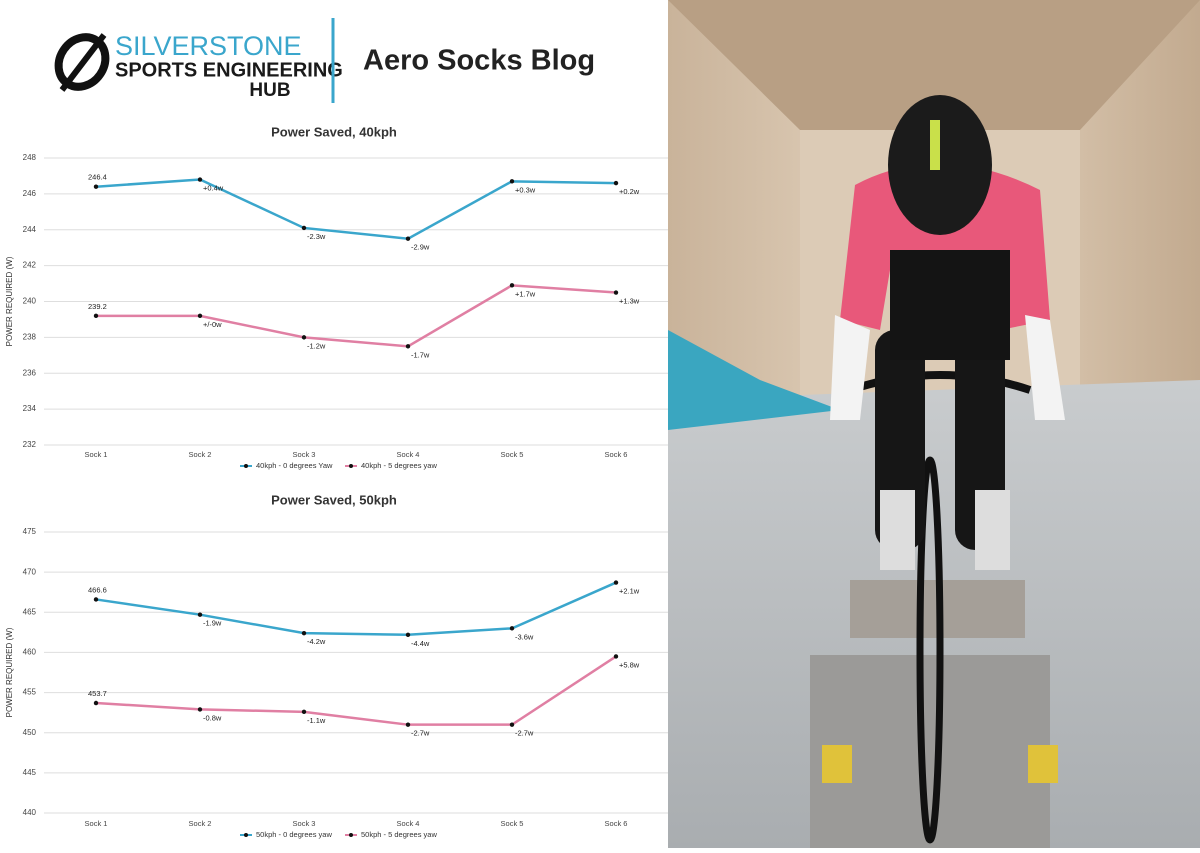 The width and height of the screenshot is (1200, 853). Describe the element at coordinates (316, 345) in the screenshot. I see `point-label: -1.2w` at that location.